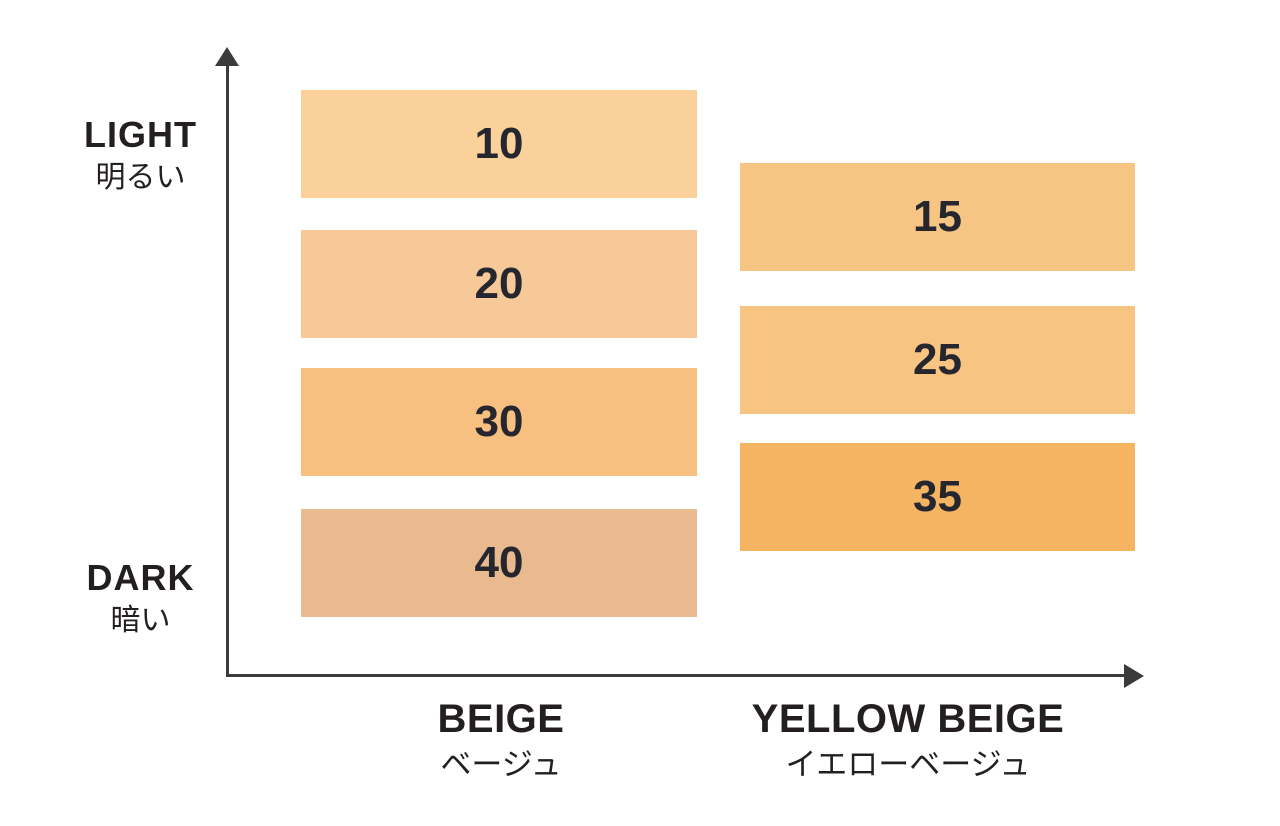  I want to click on beige-label-ja: ベージュ, so click(501, 764).